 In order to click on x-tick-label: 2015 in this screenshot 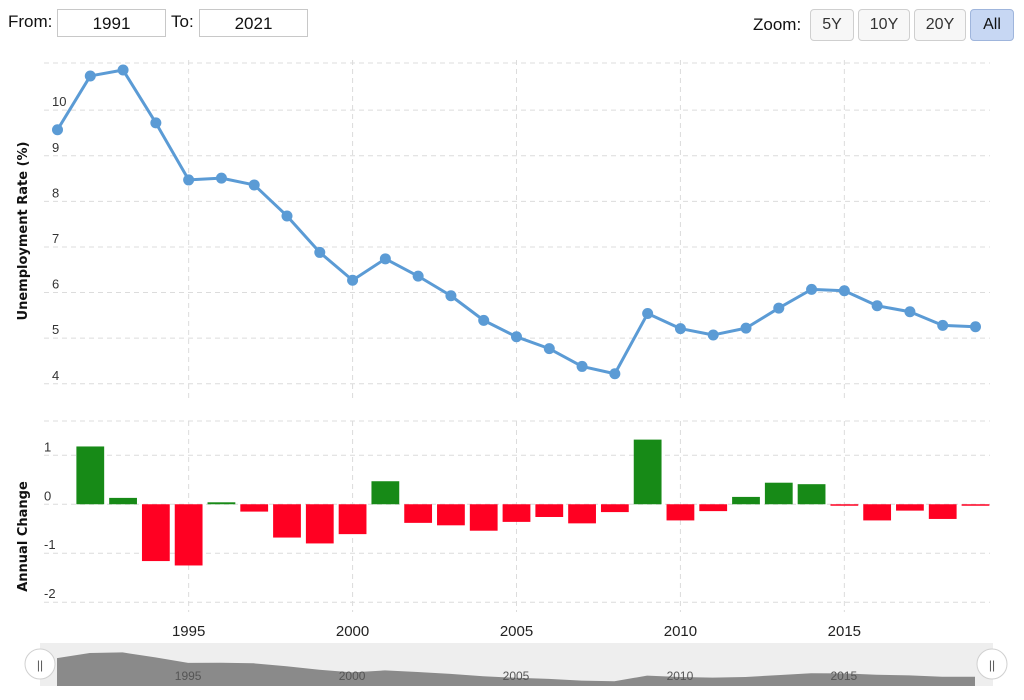, I will do `click(844, 631)`.